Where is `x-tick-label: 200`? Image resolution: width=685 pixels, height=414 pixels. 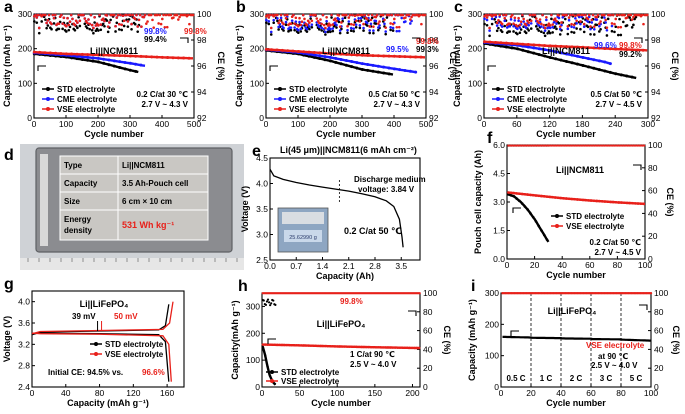
x-tick-label: 200 is located at coordinates (330, 124).